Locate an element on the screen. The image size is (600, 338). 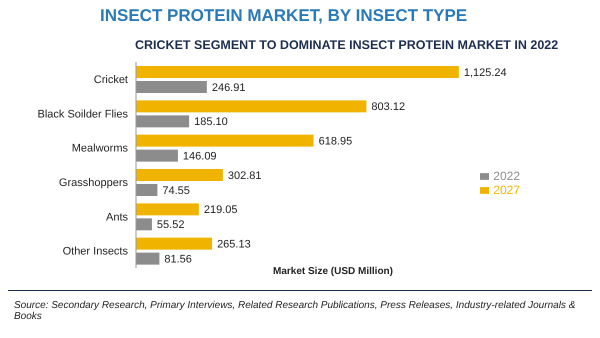
data-label: 55.52 is located at coordinates (170, 225).